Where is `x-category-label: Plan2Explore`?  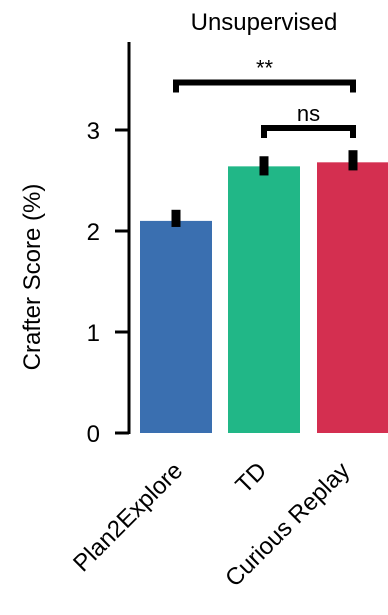
x-category-label: Plan2Explore is located at coordinates (128, 517).